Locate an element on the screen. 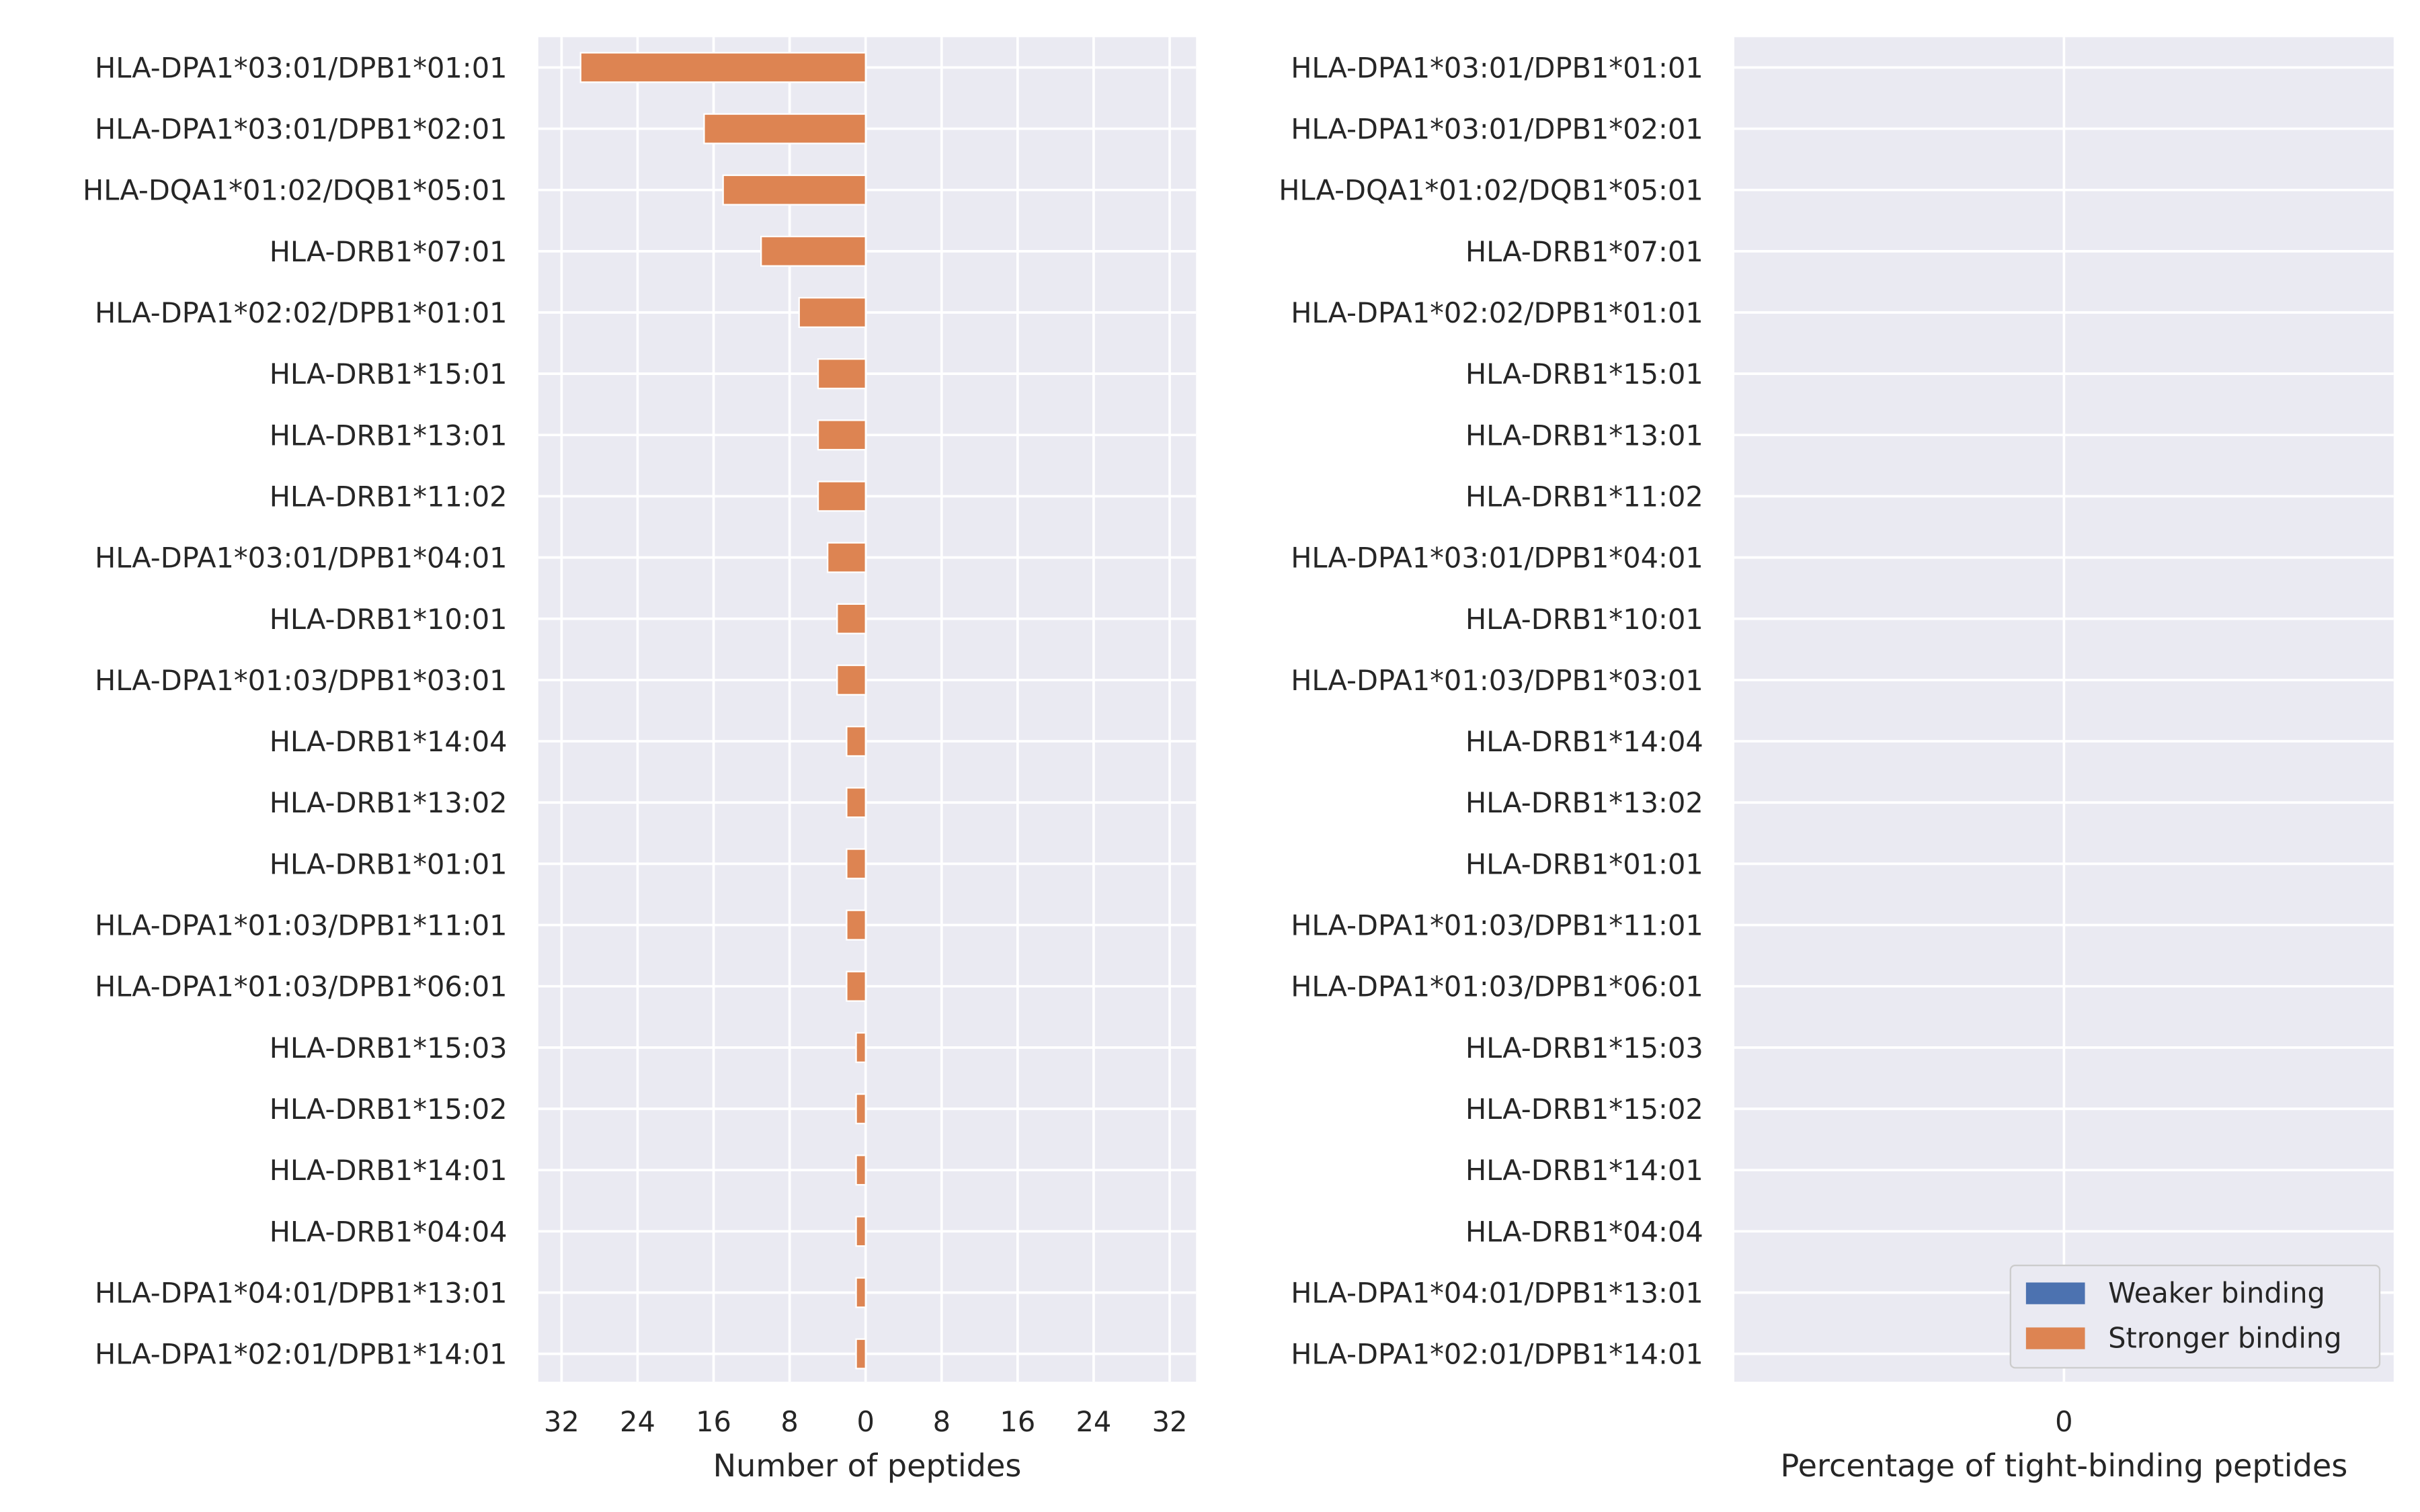  x-axis-label: Number of peptides is located at coordinates (867, 1466).